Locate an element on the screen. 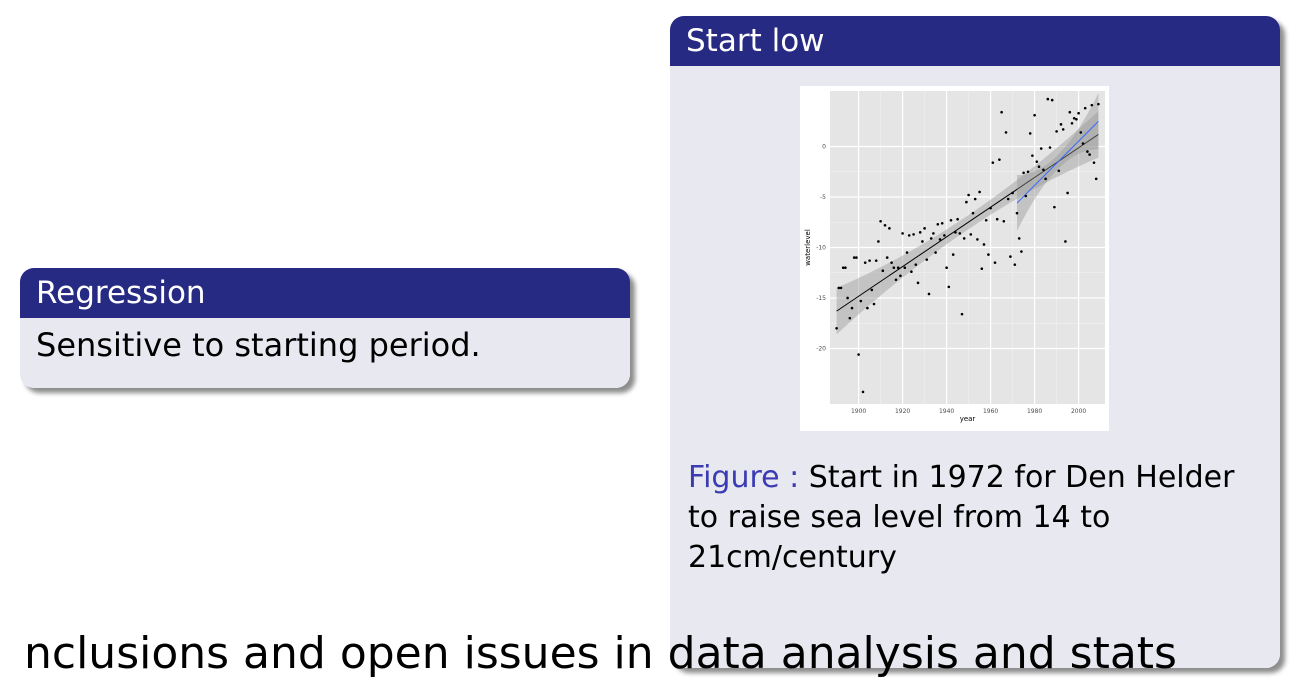 This screenshot has width=1309, height=679. x-tick-label: 1960 is located at coordinates (990, 411).